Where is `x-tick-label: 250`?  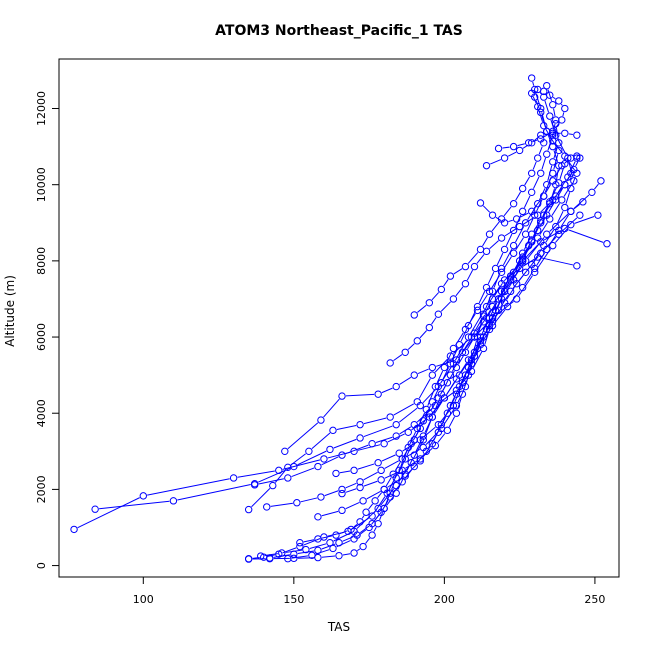
x-tick-label: 250 is located at coordinates (594, 599).